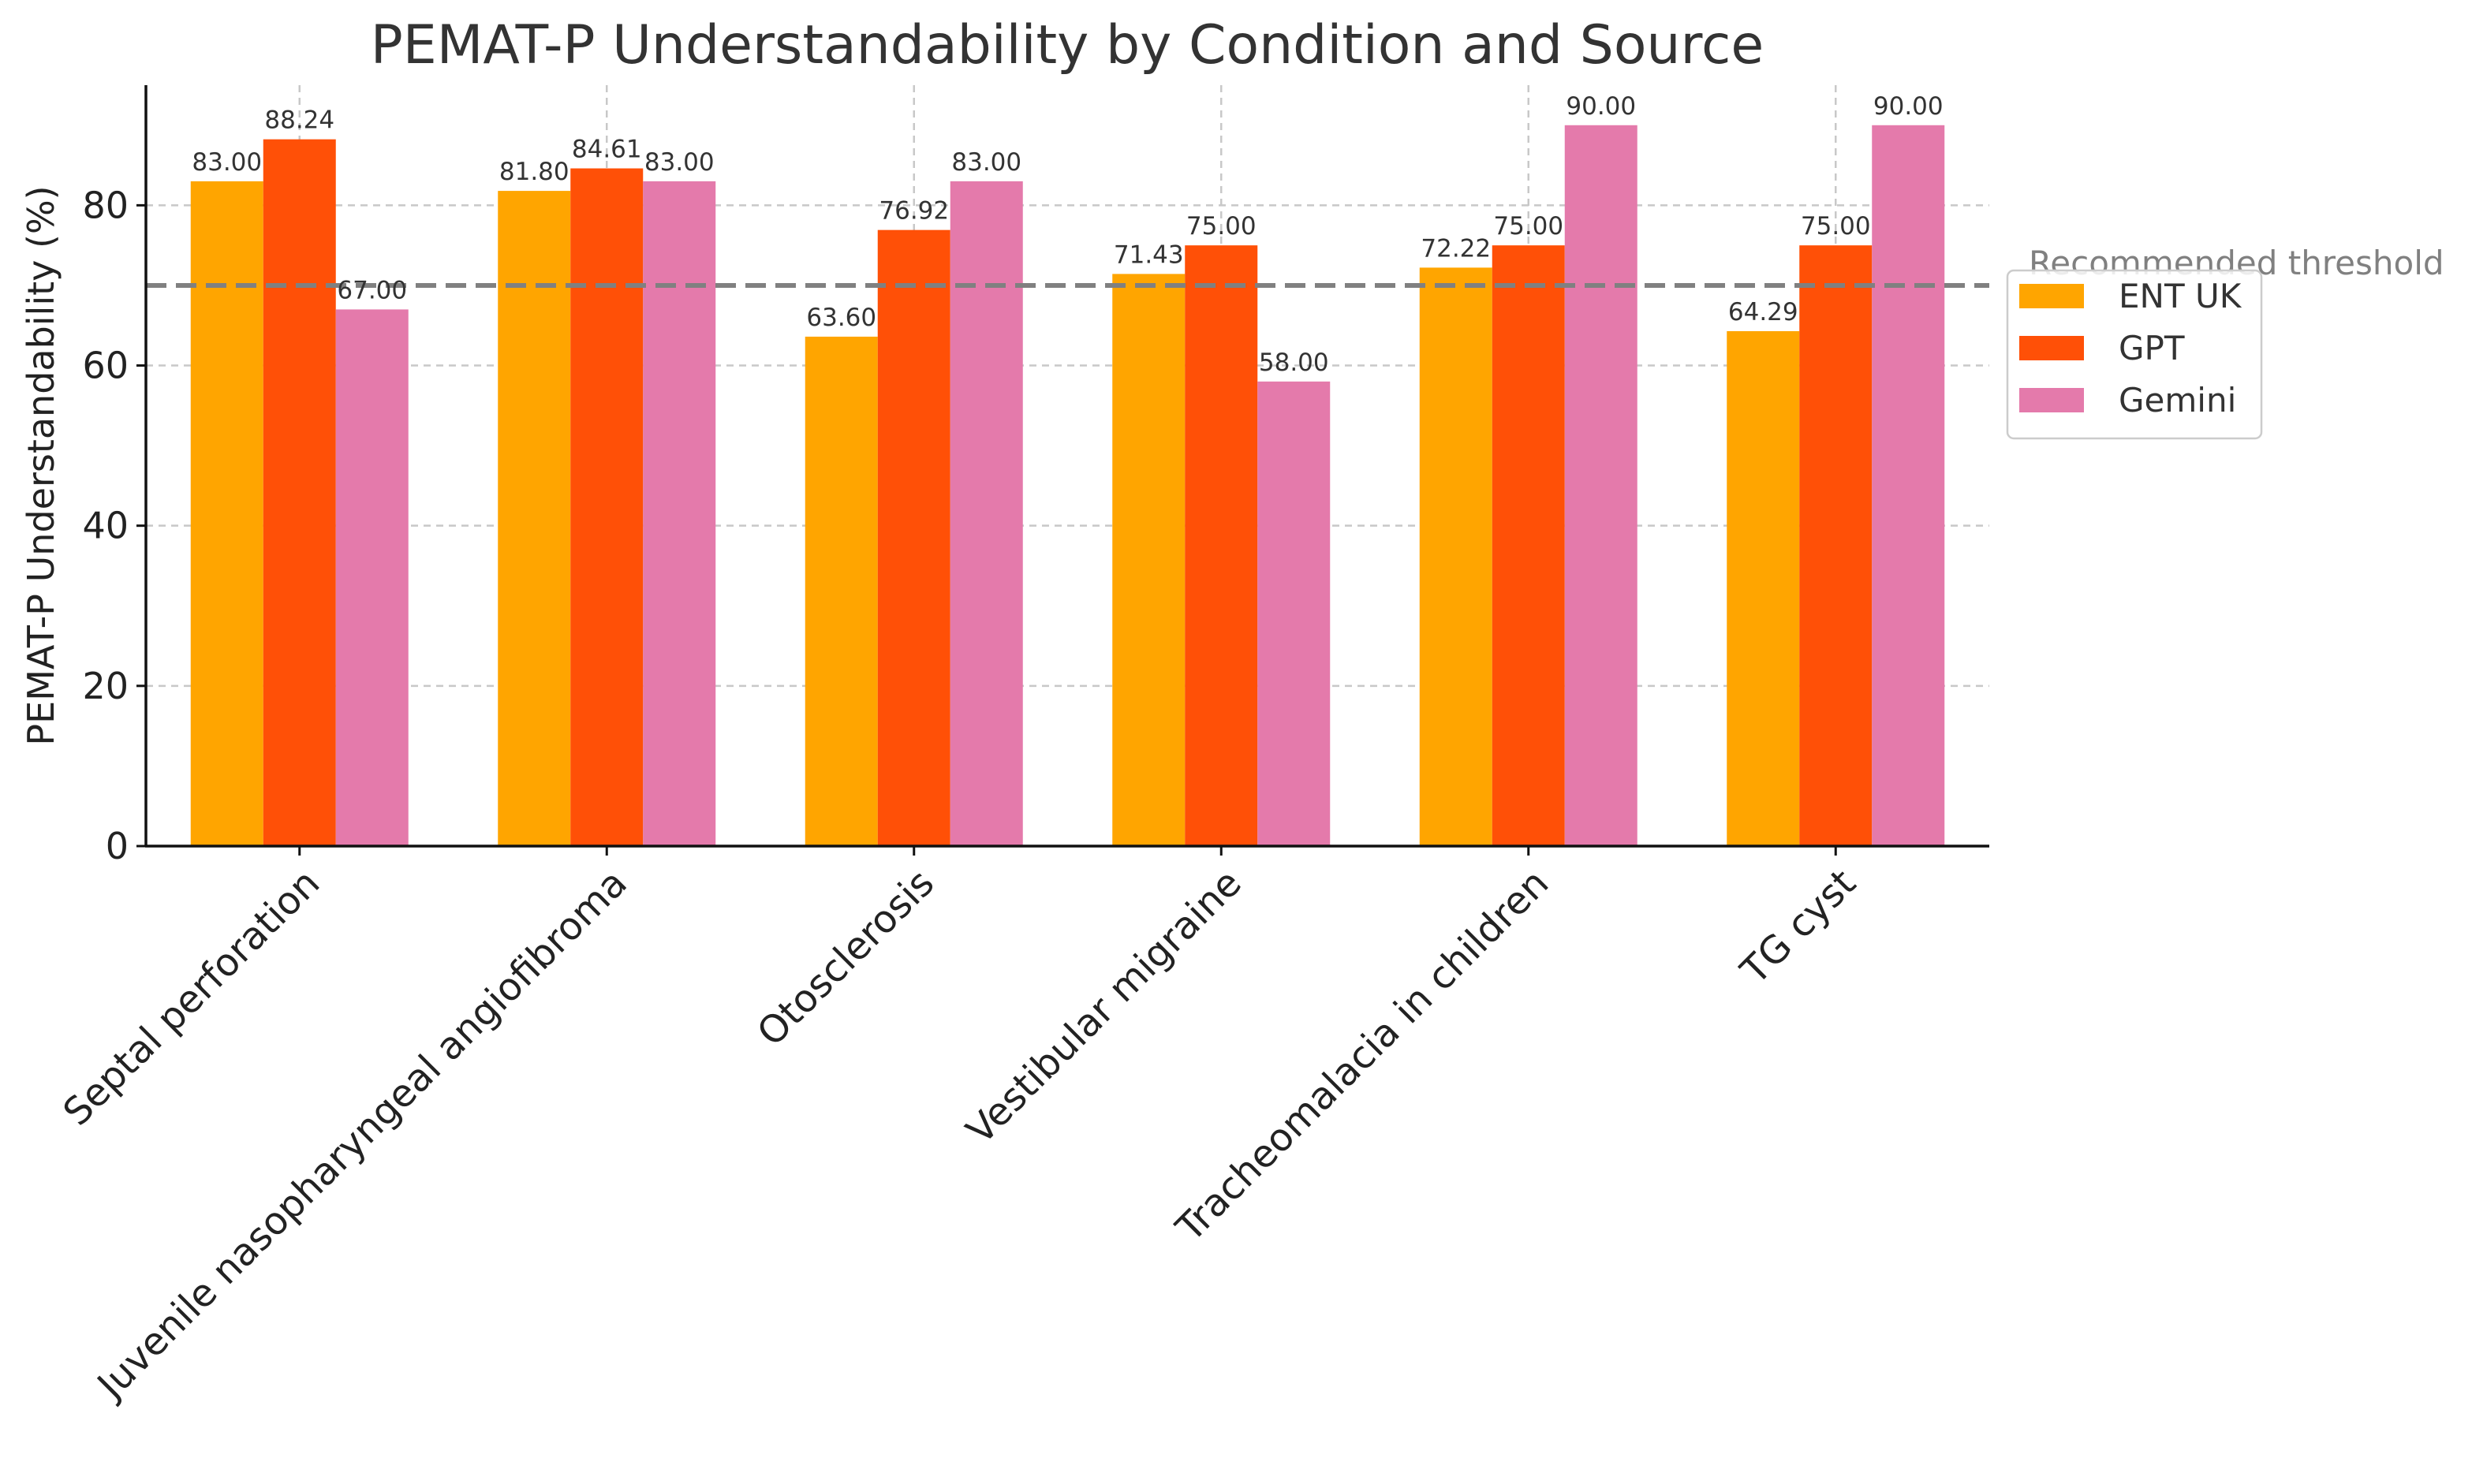 Image resolution: width=2487 pixels, height=1484 pixels. What do you see at coordinates (2152, 348) in the screenshot?
I see `legend-label: GPT` at bounding box center [2152, 348].